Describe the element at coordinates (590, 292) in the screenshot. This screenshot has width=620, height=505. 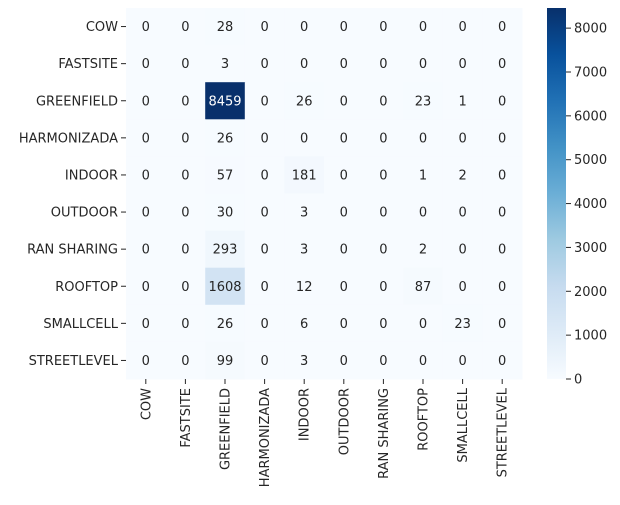
I see `colorbar-tick-label: 2000` at that location.